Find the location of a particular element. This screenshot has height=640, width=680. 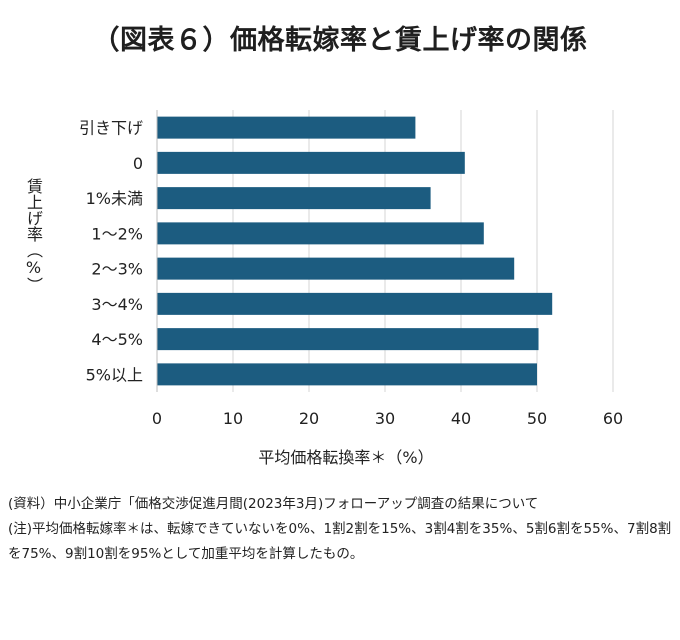

category-label: 1%未満 is located at coordinates (114, 198).